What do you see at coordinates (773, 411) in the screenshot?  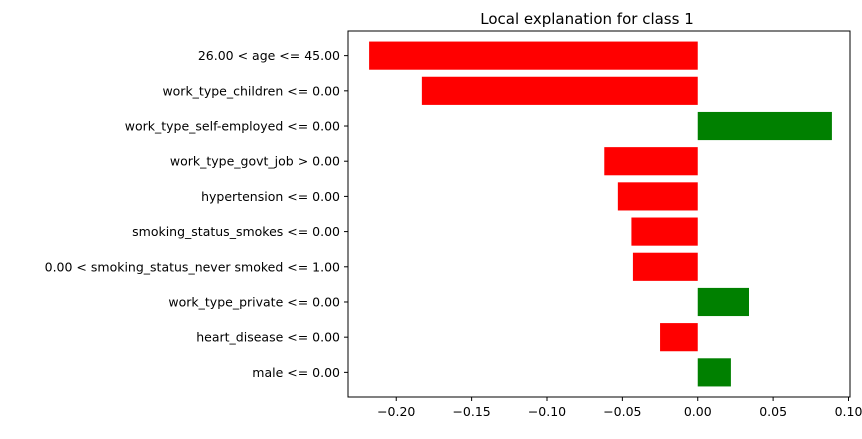 I see `x-tick-label-5: 0.05` at bounding box center [773, 411].